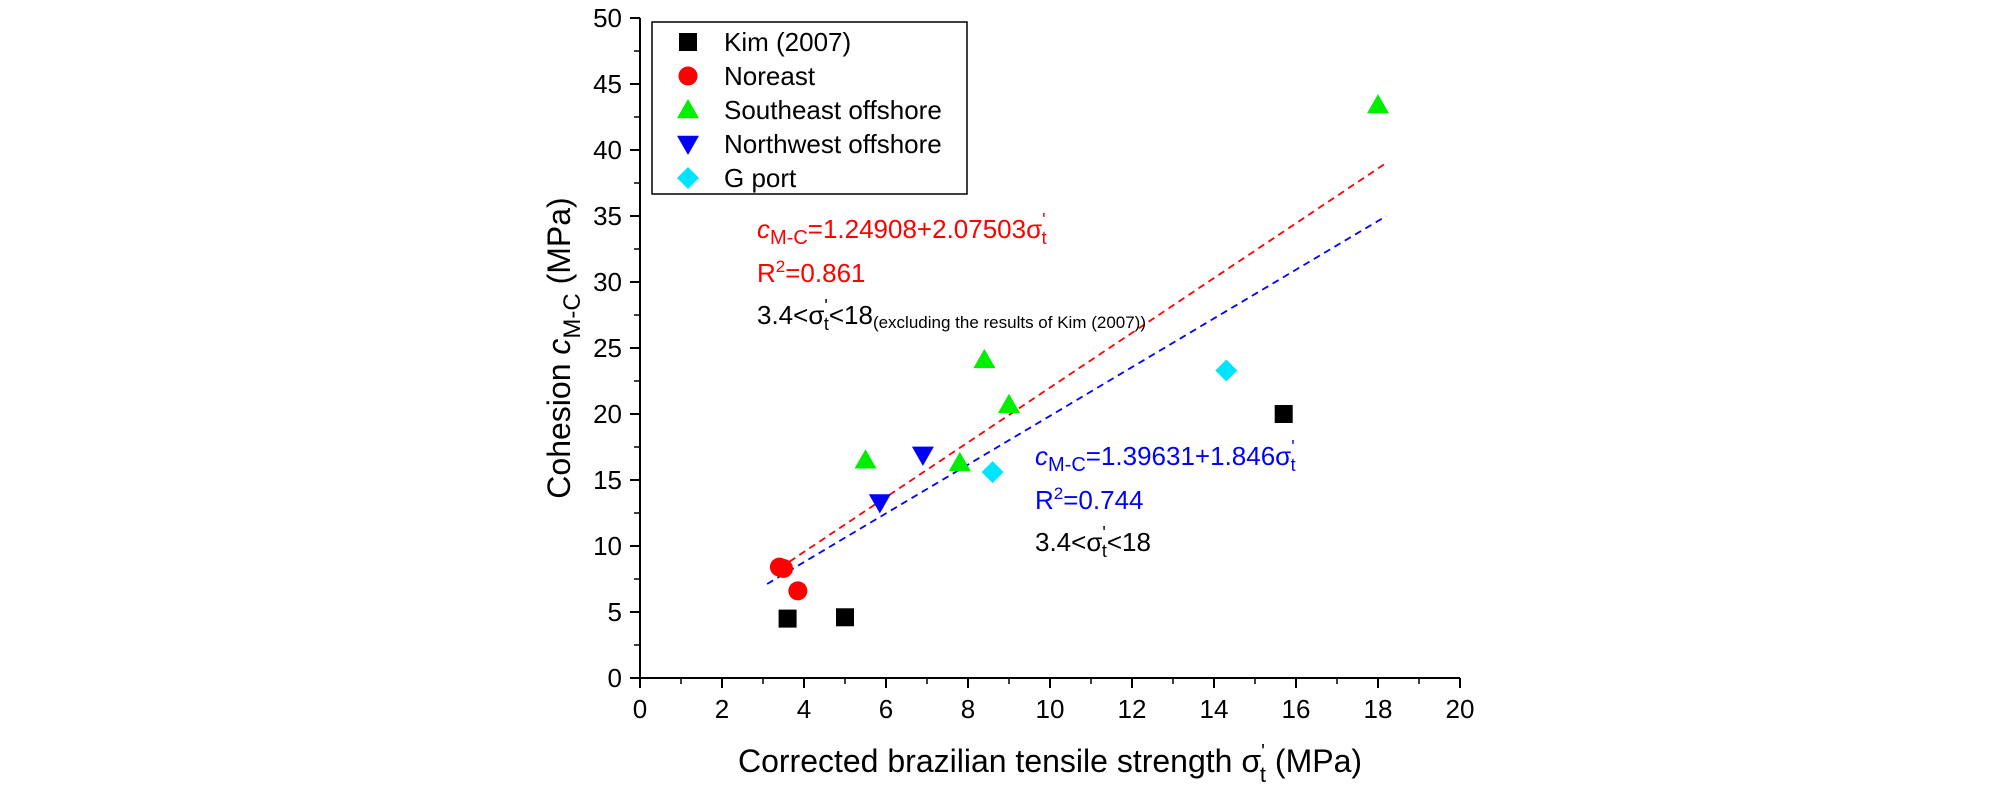 This screenshot has height=785, width=2008. Describe the element at coordinates (607, 414) in the screenshot. I see `y-tick-label-4: 20` at that location.